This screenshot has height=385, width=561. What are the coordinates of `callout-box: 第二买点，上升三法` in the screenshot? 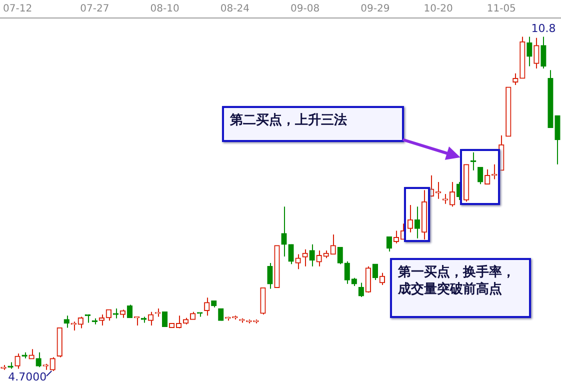 It's located at (313, 124).